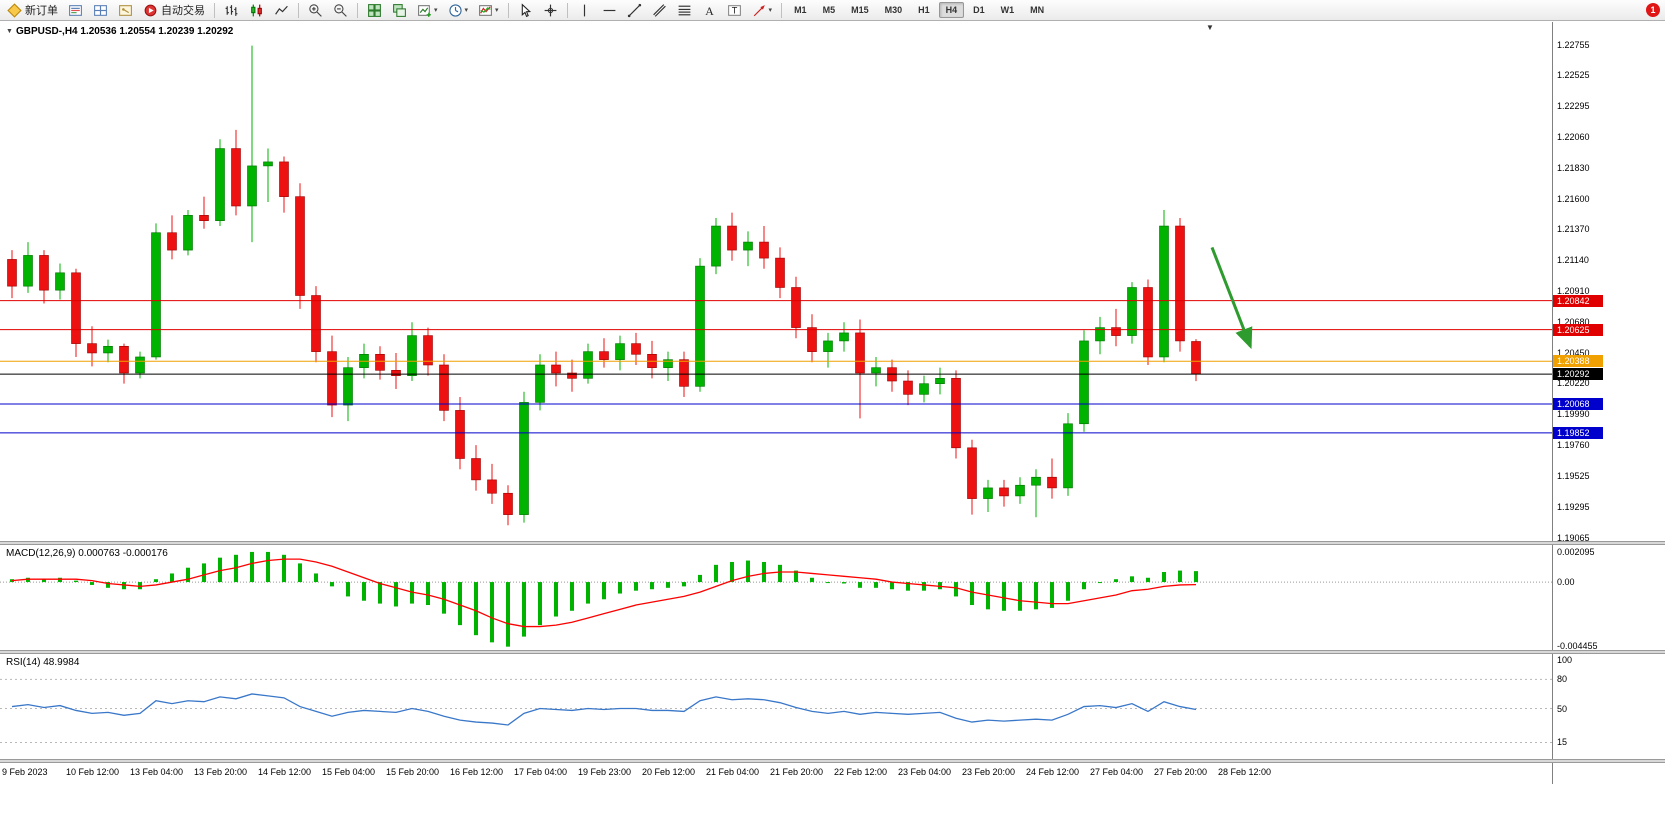 The image size is (1665, 837). What do you see at coordinates (285, 772) in the screenshot?
I see `time-axis-label: 14 Feb 12:00` at bounding box center [285, 772].